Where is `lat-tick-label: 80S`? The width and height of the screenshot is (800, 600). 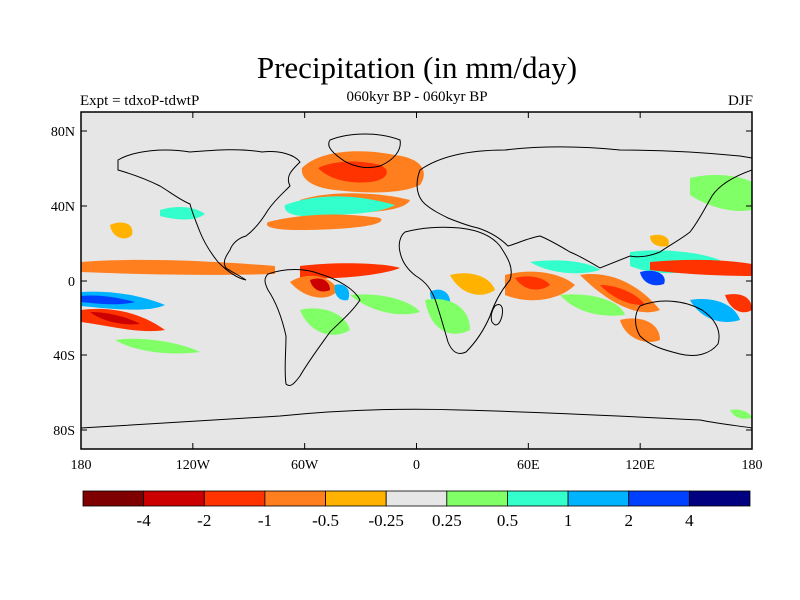
lat-tick-label: 80S is located at coordinates (64, 431).